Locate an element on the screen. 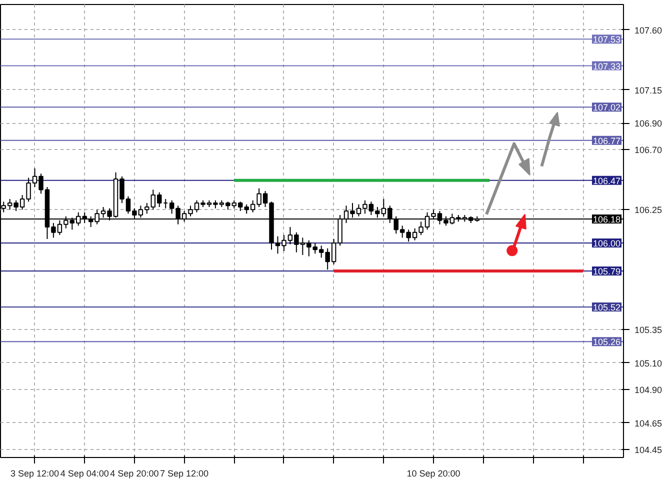 Image resolution: width=665 pixels, height=481 pixels. ref-line-label: 106.77 is located at coordinates (606, 141).